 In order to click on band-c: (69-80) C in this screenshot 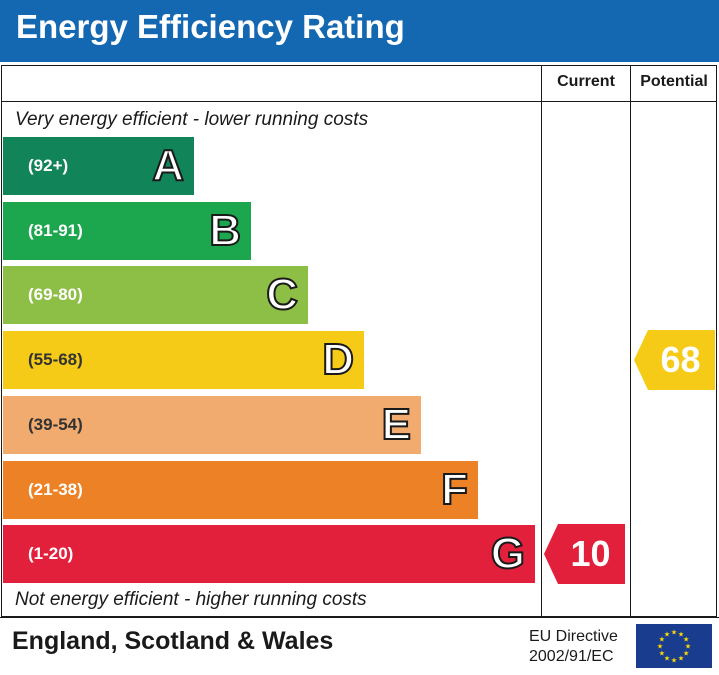, I will do `click(155, 295)`.